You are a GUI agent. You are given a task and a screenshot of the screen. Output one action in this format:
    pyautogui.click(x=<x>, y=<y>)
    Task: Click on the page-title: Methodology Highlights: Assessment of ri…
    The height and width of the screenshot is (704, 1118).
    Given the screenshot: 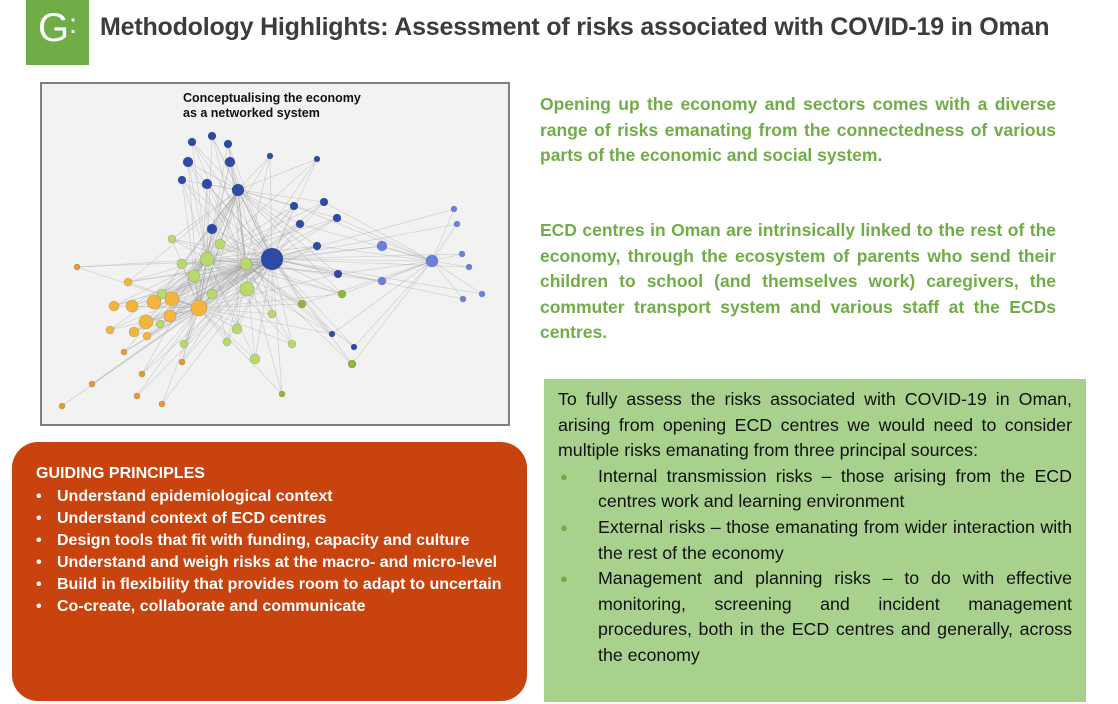 What is the action you would take?
    pyautogui.click(x=575, y=27)
    